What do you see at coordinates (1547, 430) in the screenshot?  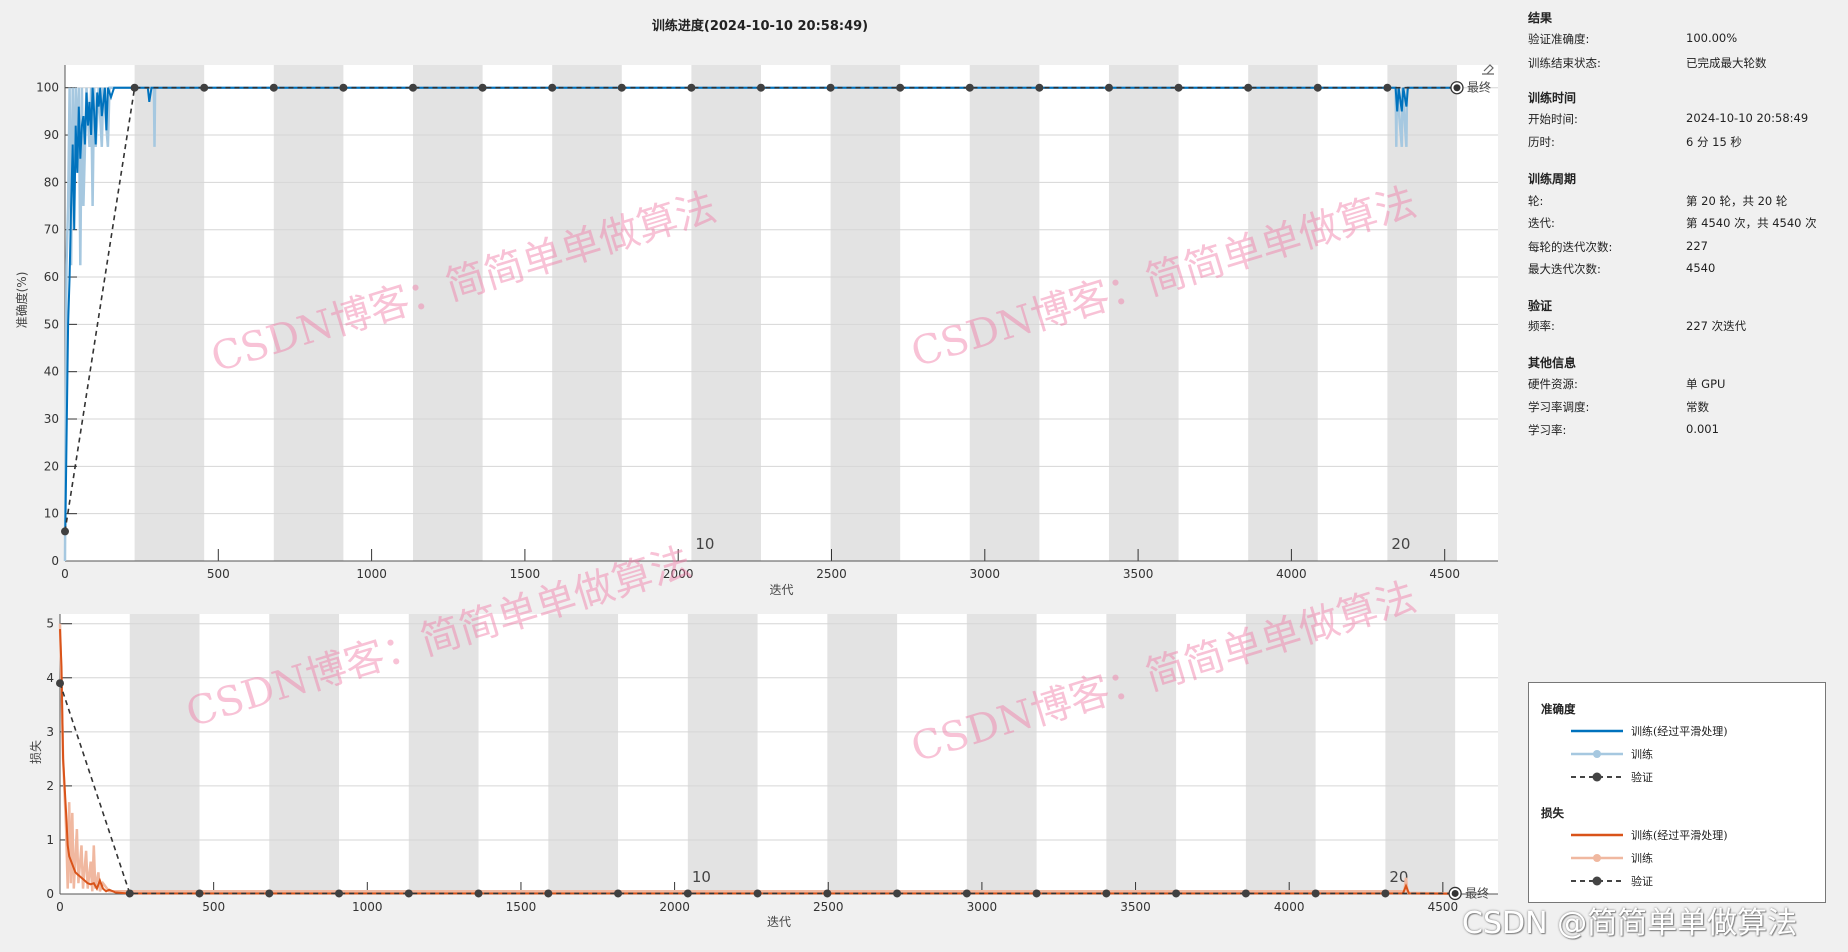 I see `info-label: 学习率:` at bounding box center [1547, 430].